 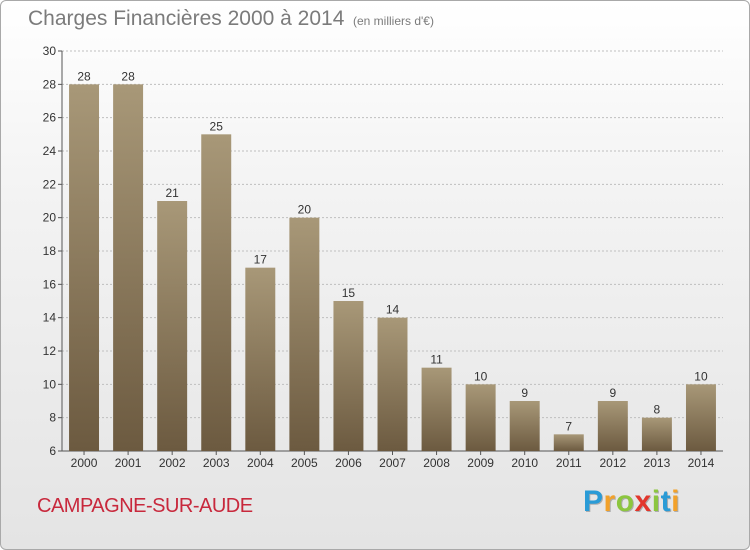 What do you see at coordinates (50, 84) in the screenshot?
I see `y-tick-label: 28` at bounding box center [50, 84].